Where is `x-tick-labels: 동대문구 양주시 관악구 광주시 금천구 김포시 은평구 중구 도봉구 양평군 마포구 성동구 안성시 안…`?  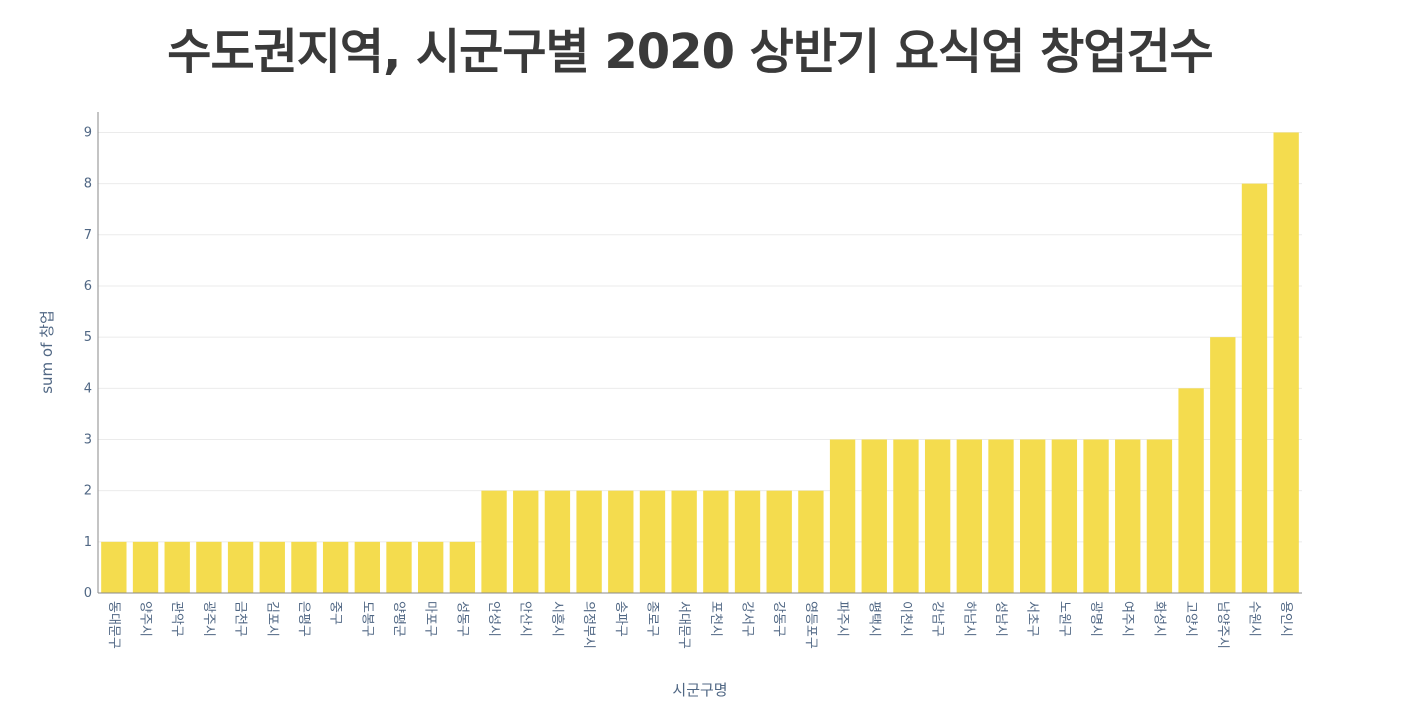
x-tick-labels: 동대문구 양주시 관악구 광주시 금천구 김포시 은평구 중구 도봉구 양평군 마포구 성동구 안성시 안… is located at coordinates (699, 625).